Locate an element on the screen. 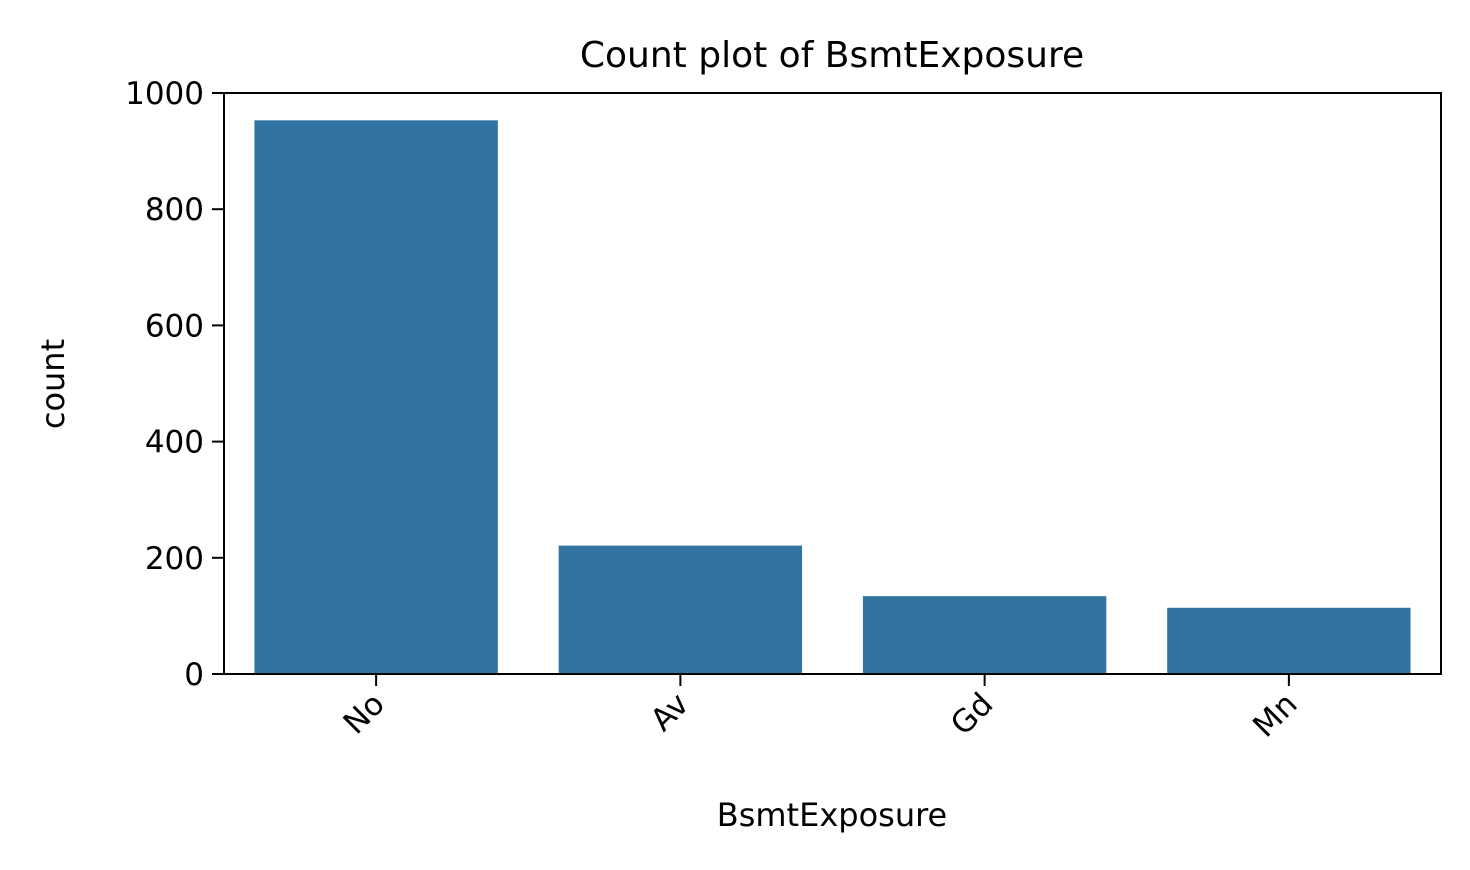 This screenshot has width=1470, height=870. y-axis-title: count is located at coordinates (53, 384).